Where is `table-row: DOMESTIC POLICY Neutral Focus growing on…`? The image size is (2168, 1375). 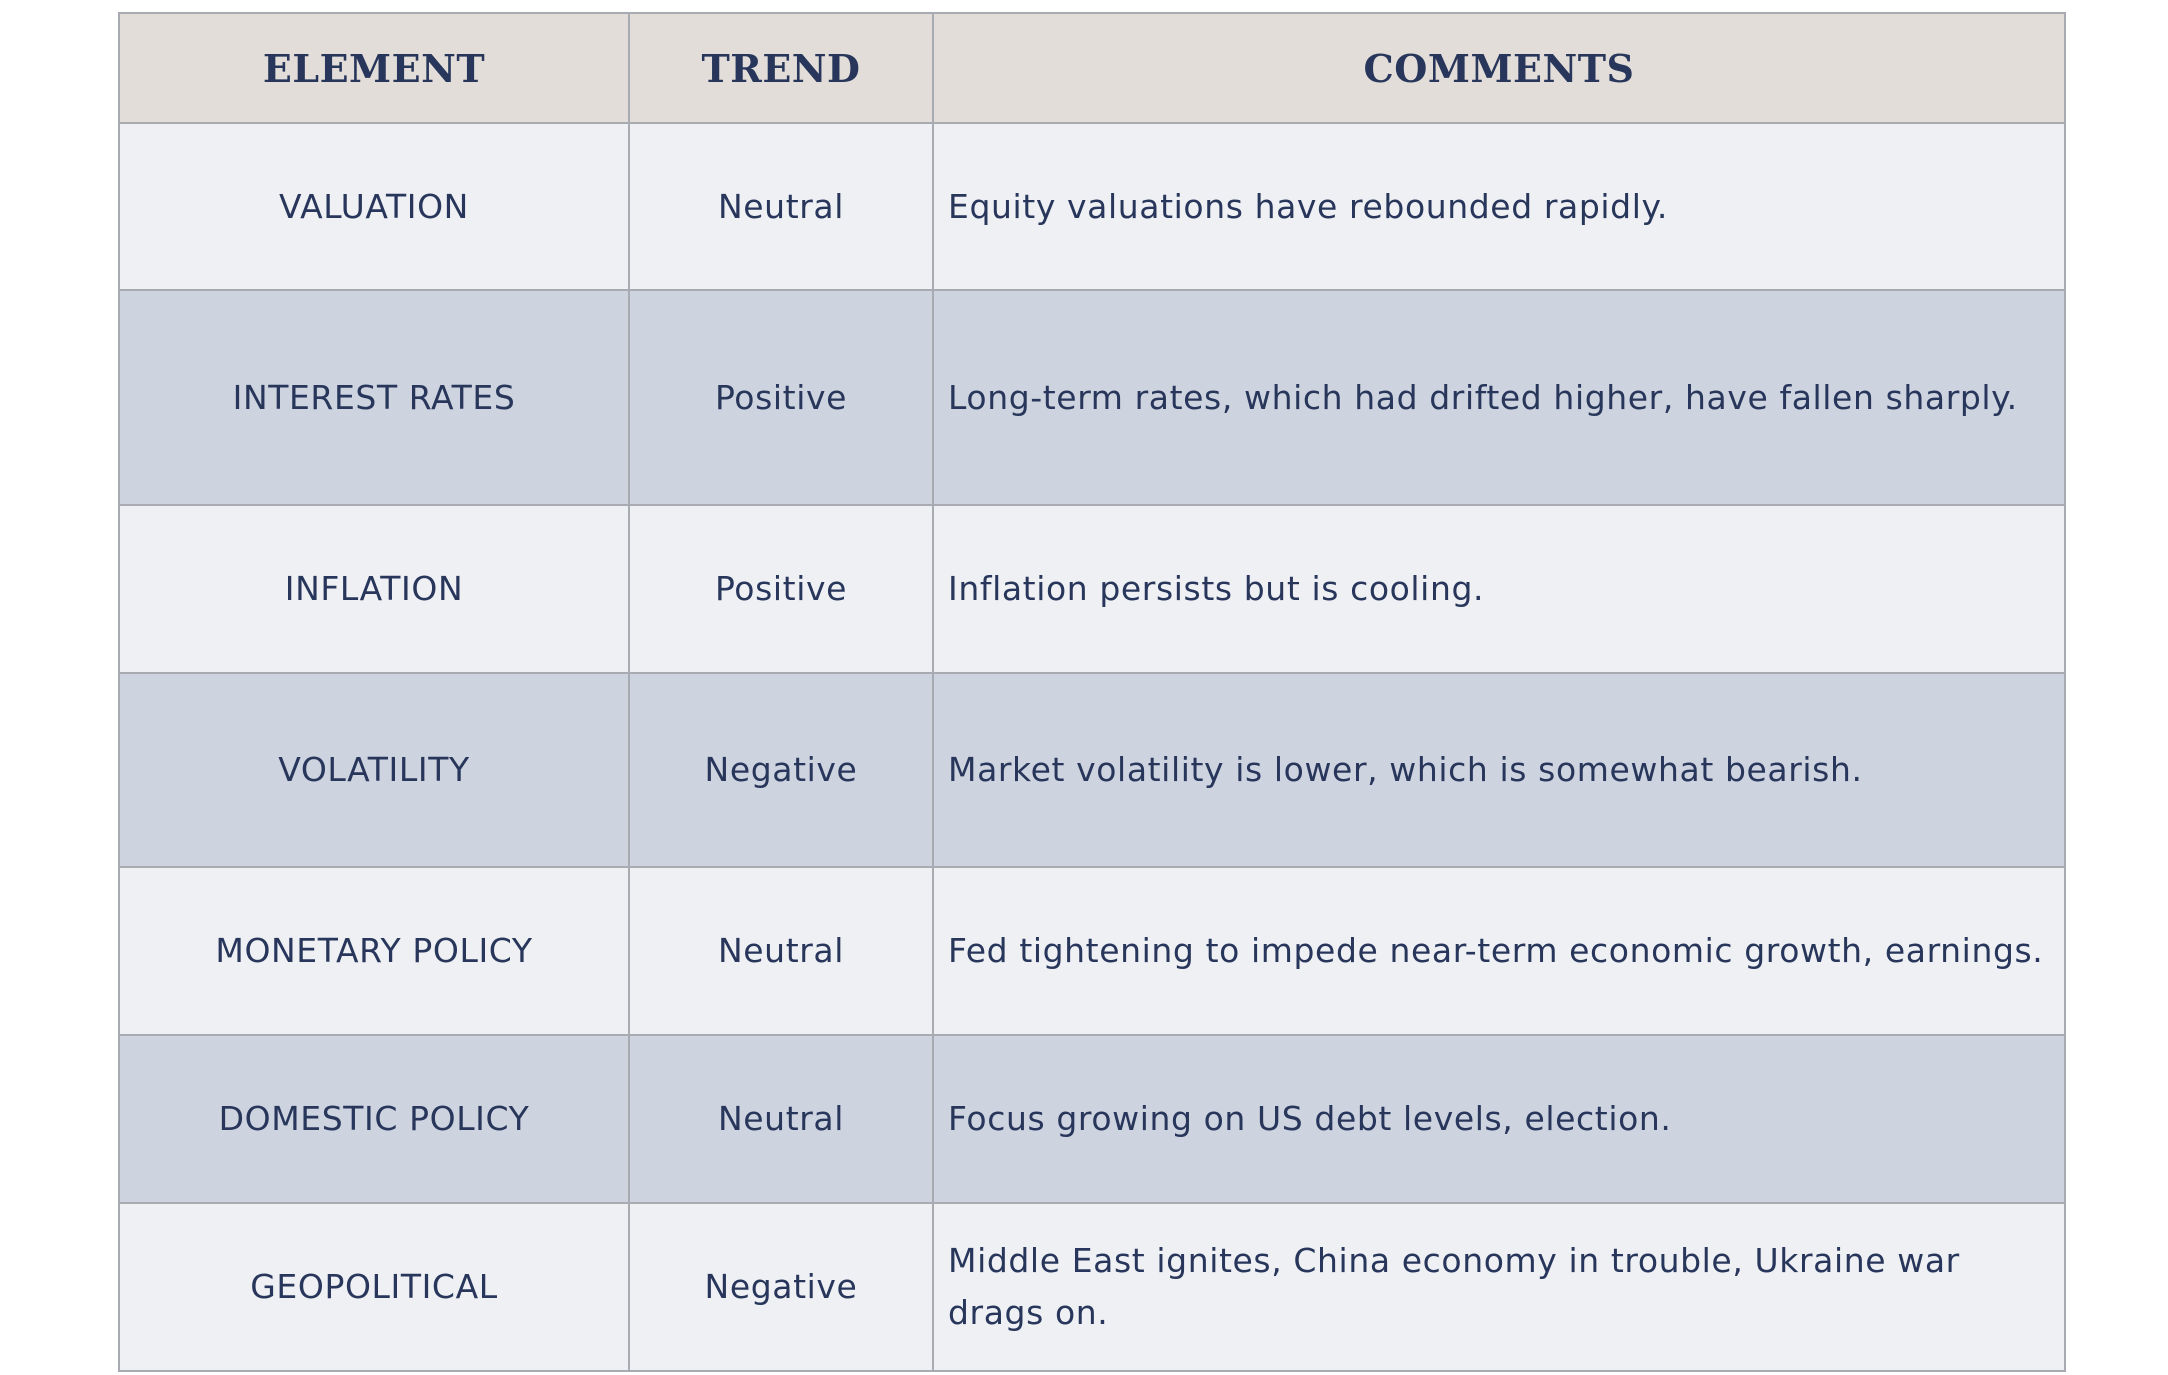 table-row: DOMESTIC POLICY Neutral Focus growing on… is located at coordinates (1092, 1119).